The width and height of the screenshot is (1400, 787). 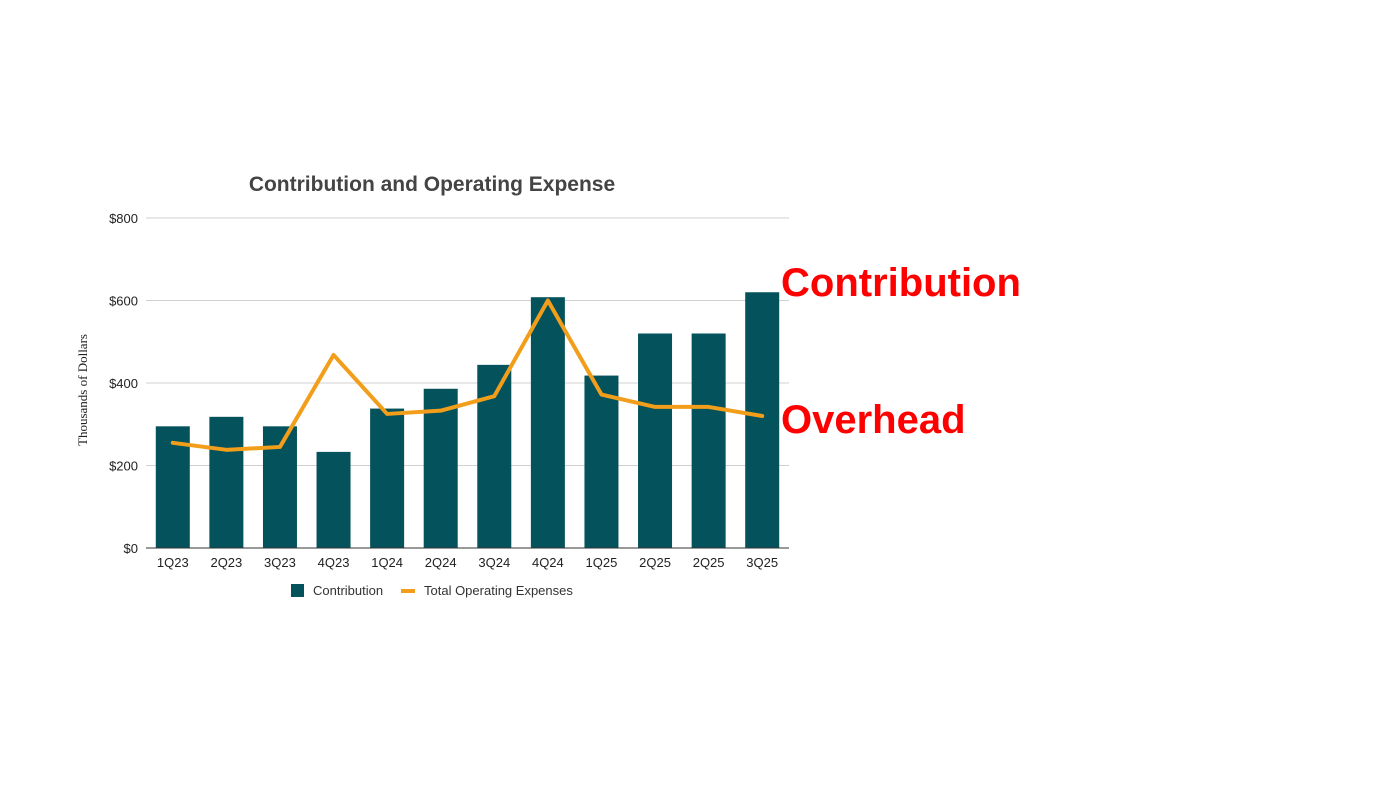 What do you see at coordinates (173, 562) in the screenshot?
I see `x-tick-label: 1Q23` at bounding box center [173, 562].